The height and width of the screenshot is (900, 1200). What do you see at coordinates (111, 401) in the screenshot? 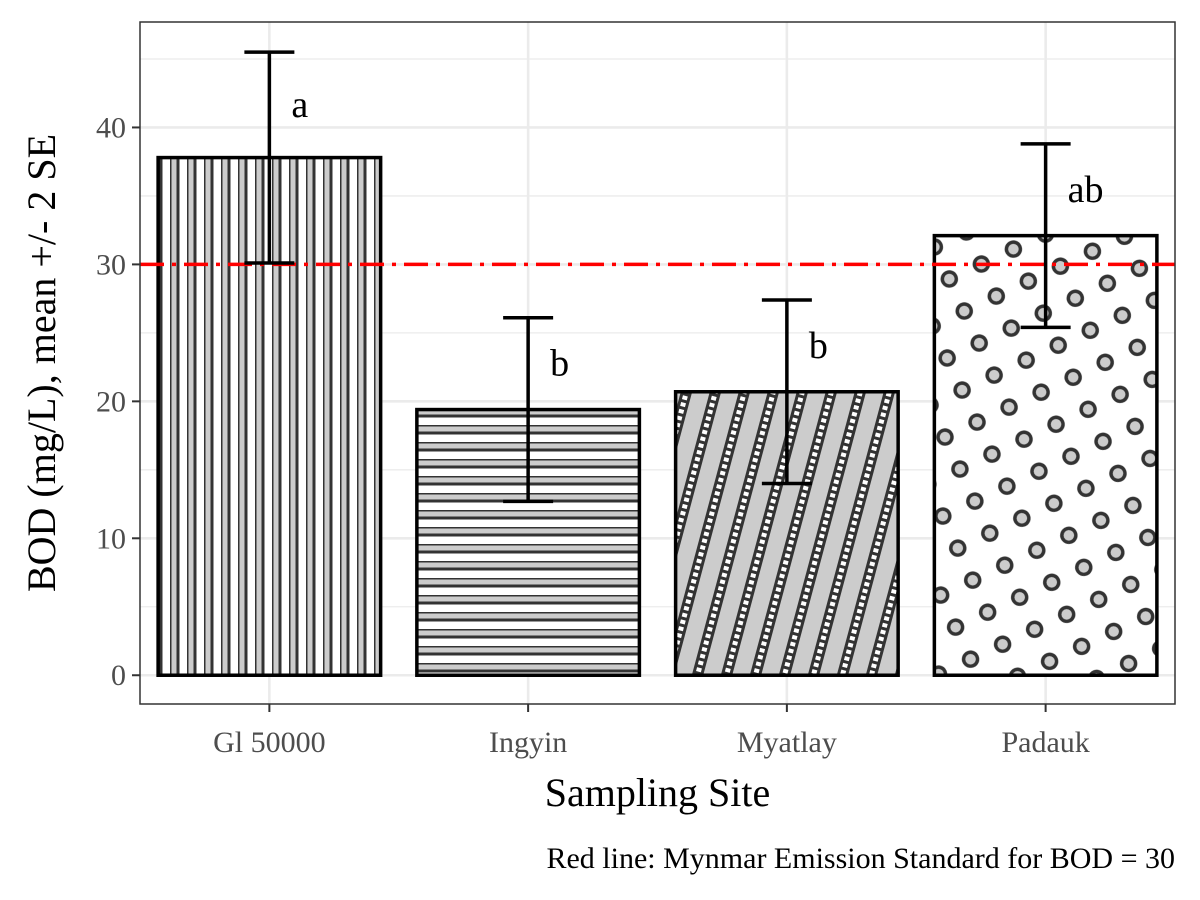
I see `y-tick-label: 20` at bounding box center [111, 401].